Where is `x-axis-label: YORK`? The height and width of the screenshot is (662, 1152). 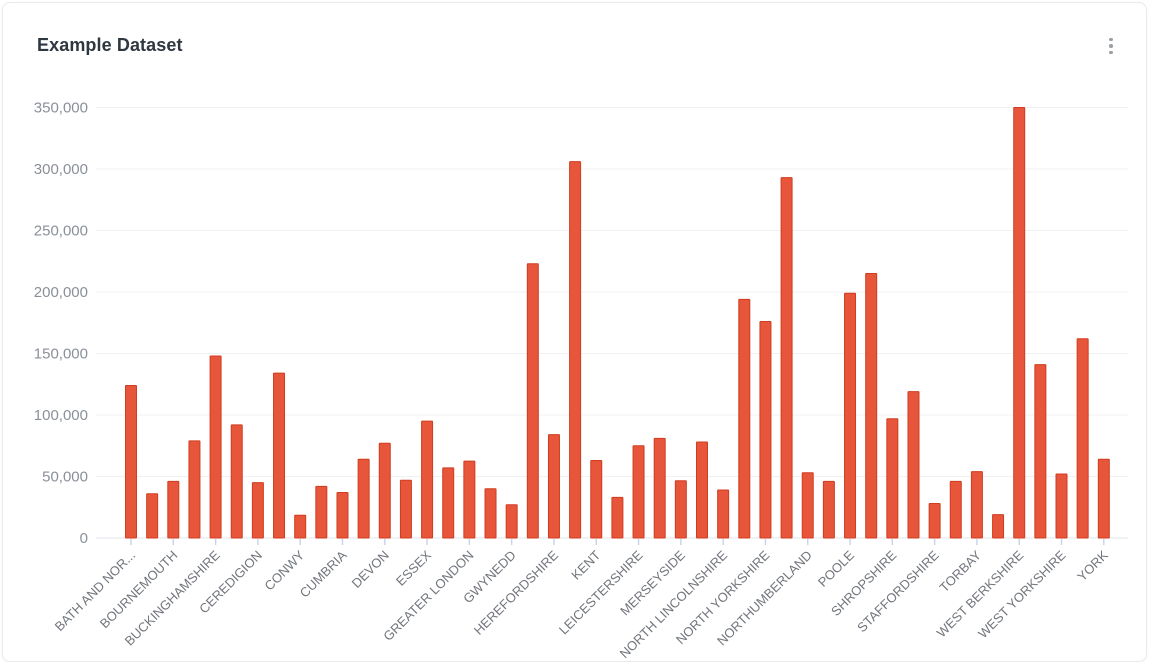
x-axis-label: YORK is located at coordinates (1092, 565).